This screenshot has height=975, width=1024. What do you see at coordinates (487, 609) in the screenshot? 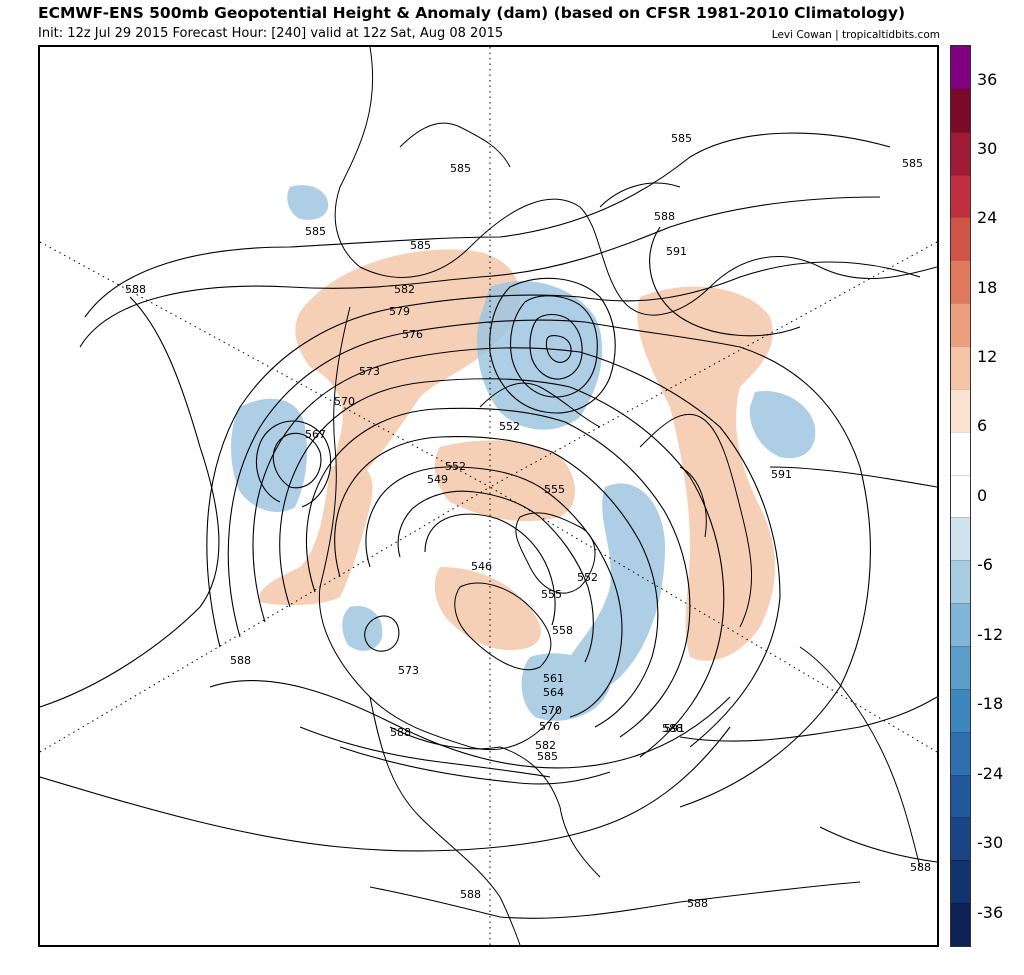
I see `anomaly-warm-hudson` at bounding box center [487, 609].